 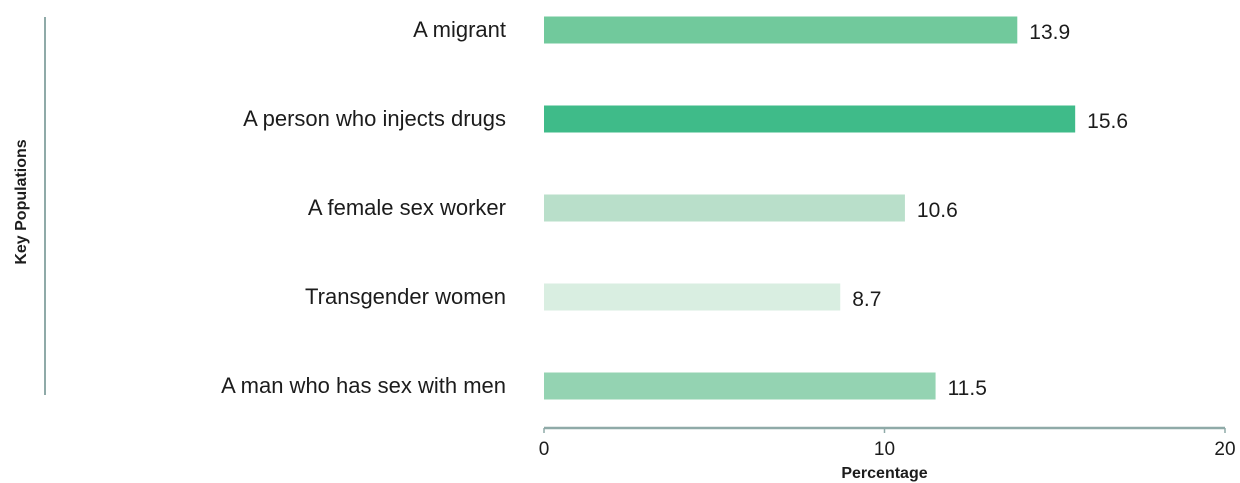 What do you see at coordinates (1049, 32) in the screenshot?
I see `value-label: 13.9` at bounding box center [1049, 32].